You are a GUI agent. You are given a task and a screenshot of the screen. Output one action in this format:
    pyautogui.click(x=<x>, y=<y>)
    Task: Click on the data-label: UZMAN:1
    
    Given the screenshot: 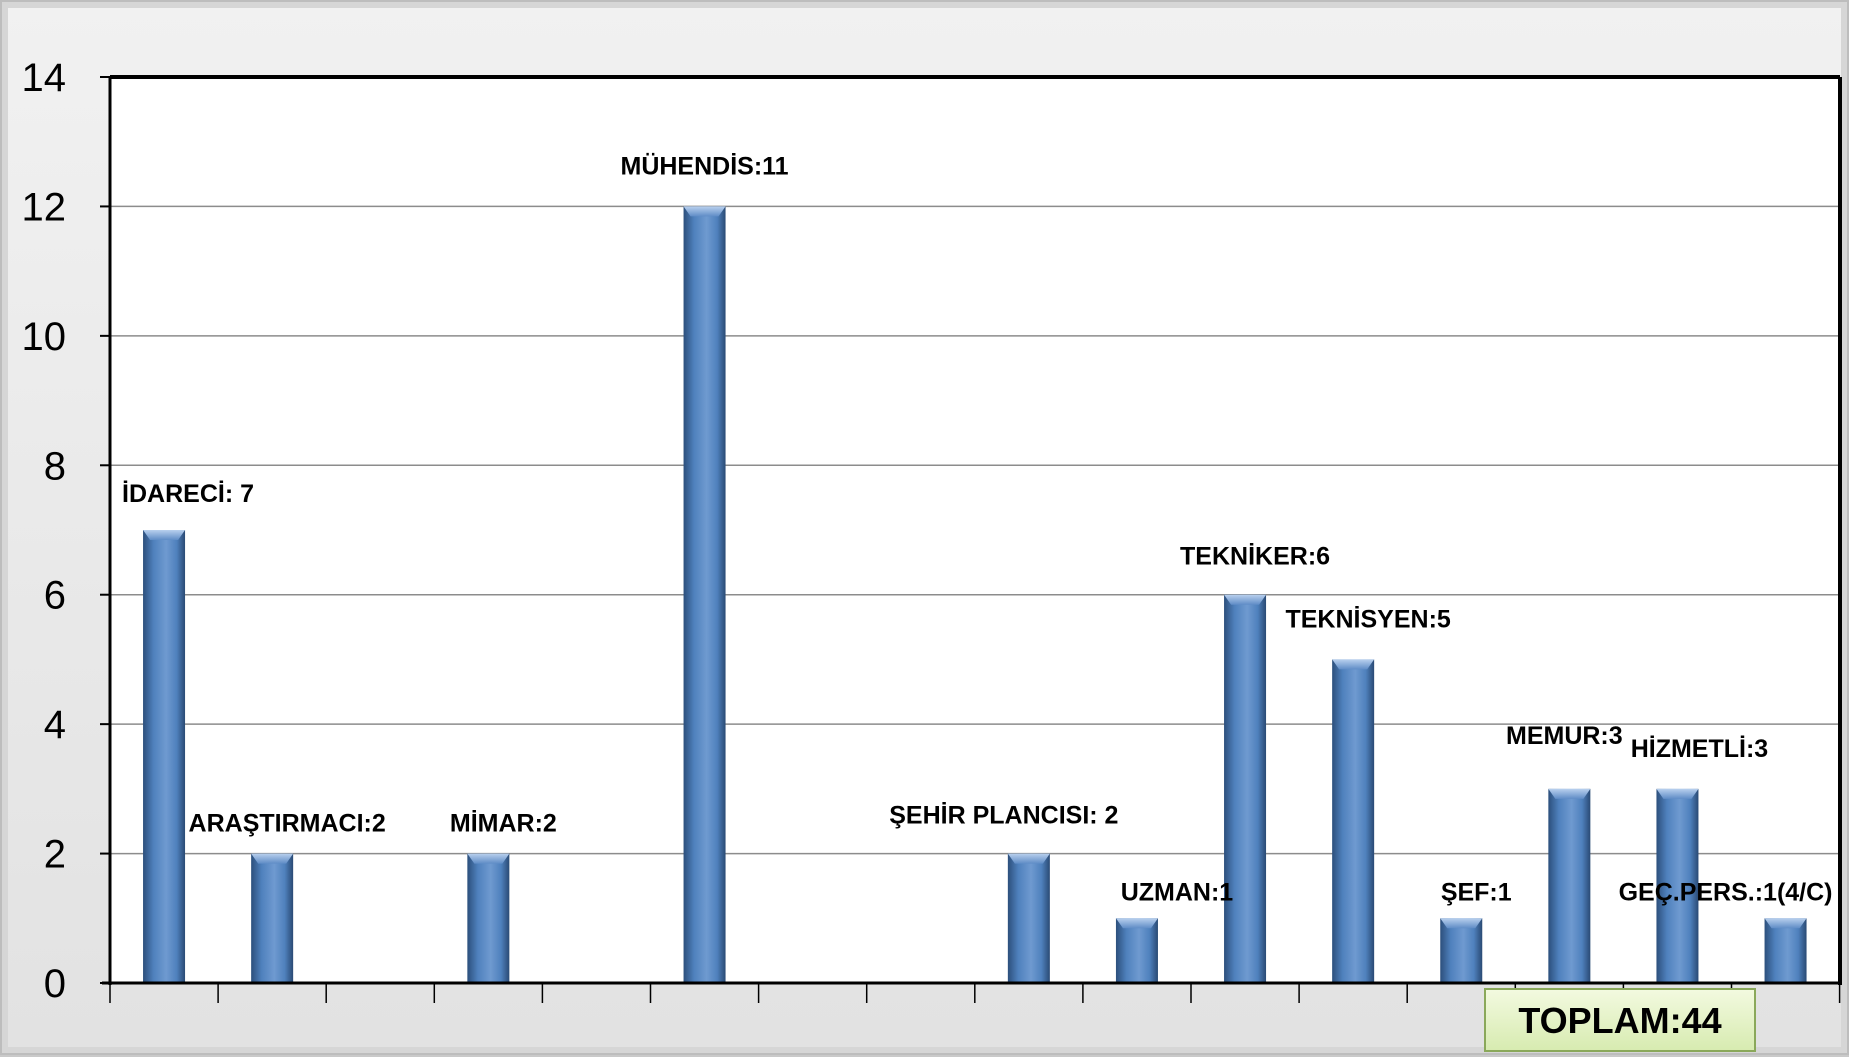 What is the action you would take?
    pyautogui.click(x=1177, y=892)
    